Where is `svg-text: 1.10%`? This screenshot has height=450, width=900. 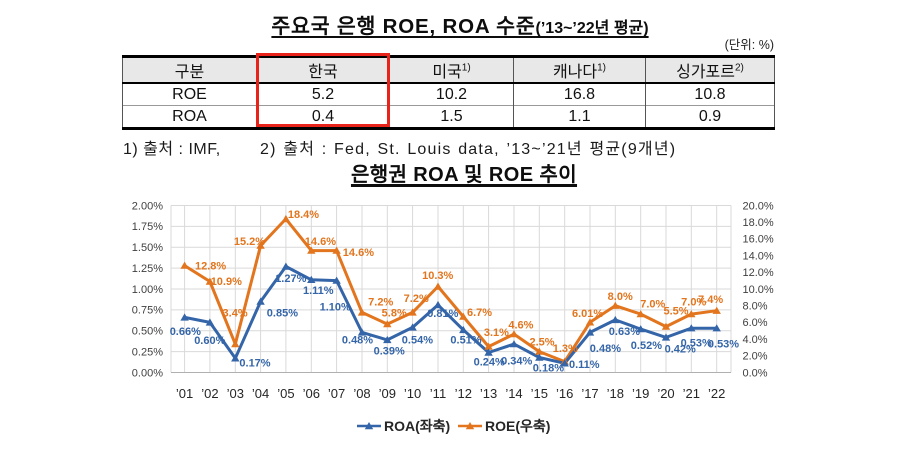 svg-text: 1.10% is located at coordinates (335, 307).